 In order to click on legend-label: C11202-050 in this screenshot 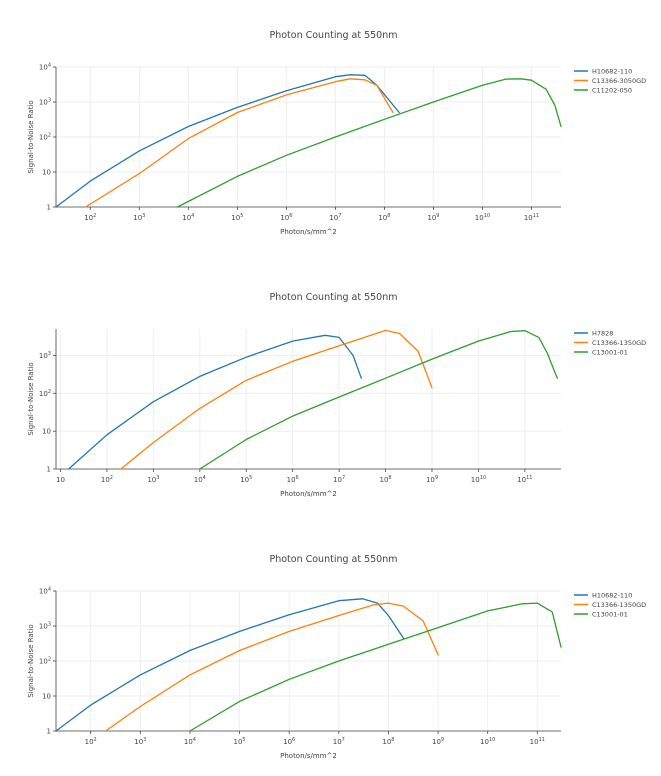, I will do `click(612, 90)`.